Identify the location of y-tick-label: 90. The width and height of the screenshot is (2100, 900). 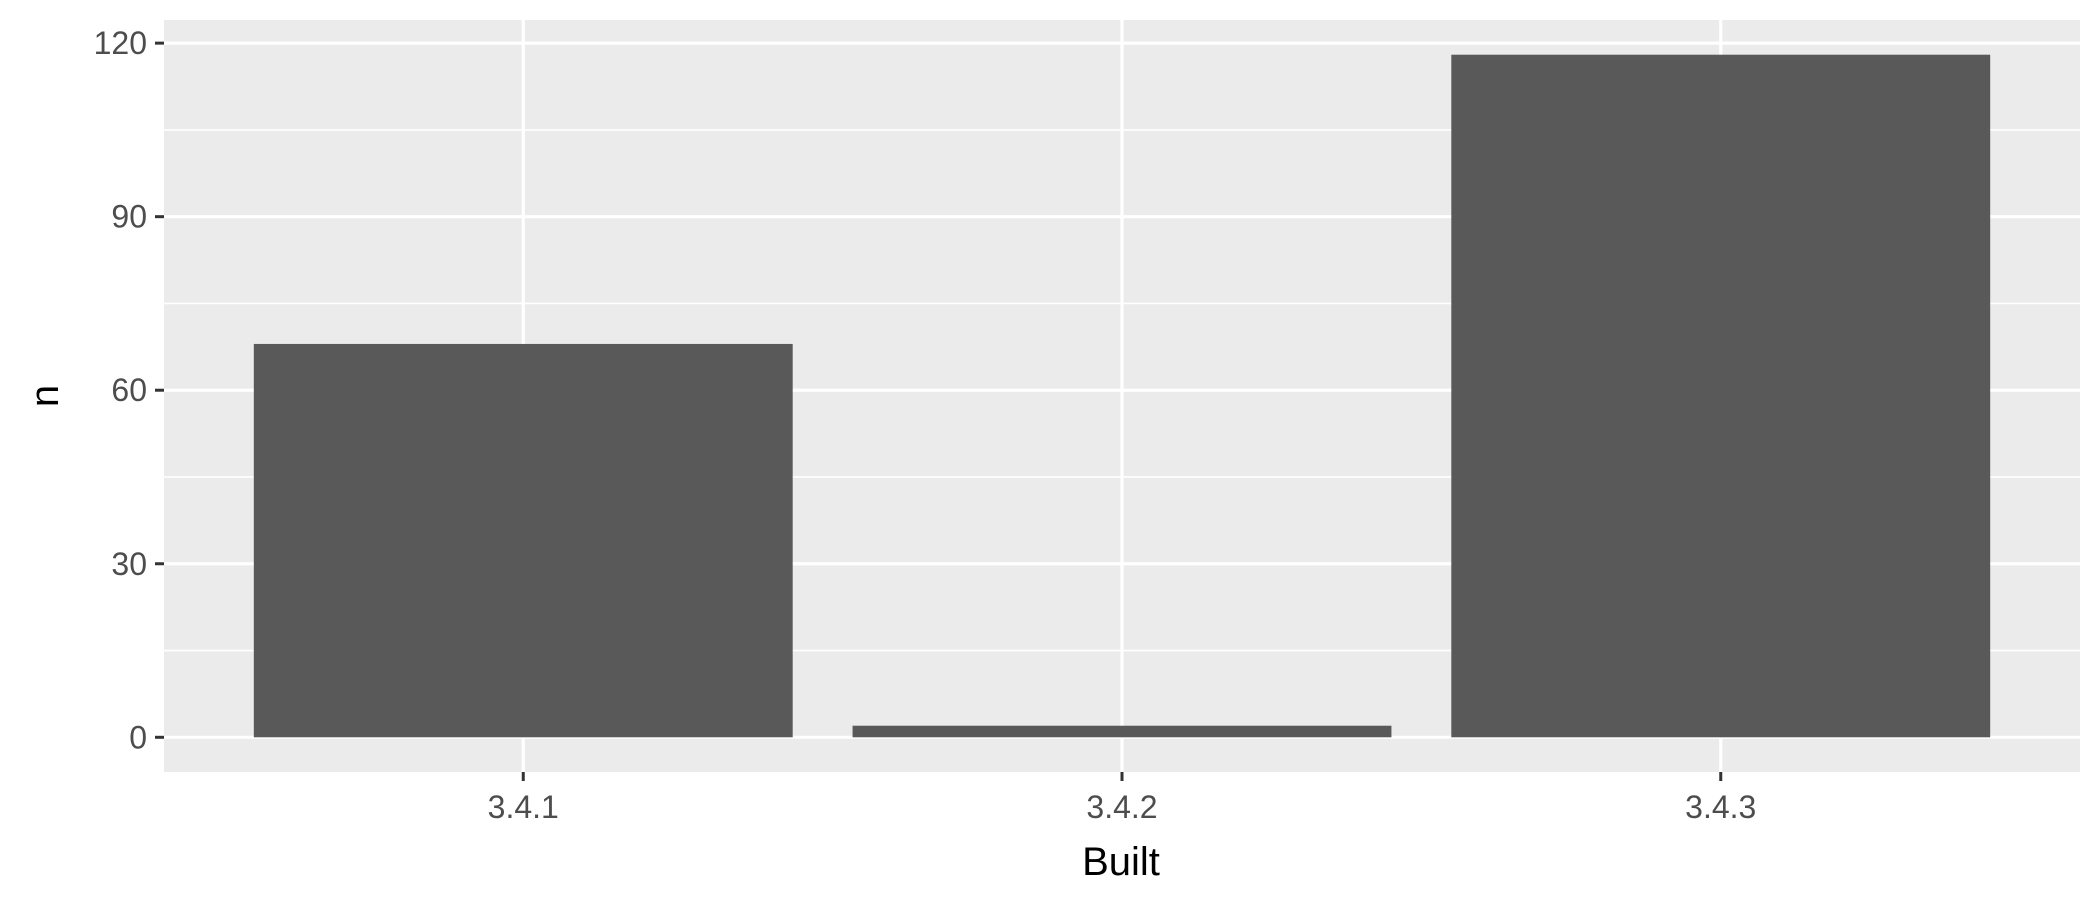
(129, 217).